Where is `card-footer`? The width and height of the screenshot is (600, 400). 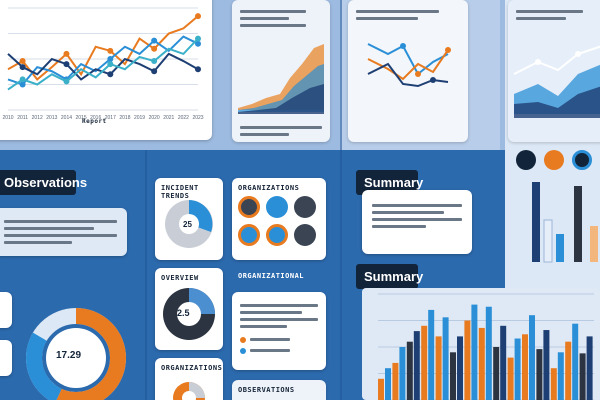 card-footer is located at coordinates (281, 131).